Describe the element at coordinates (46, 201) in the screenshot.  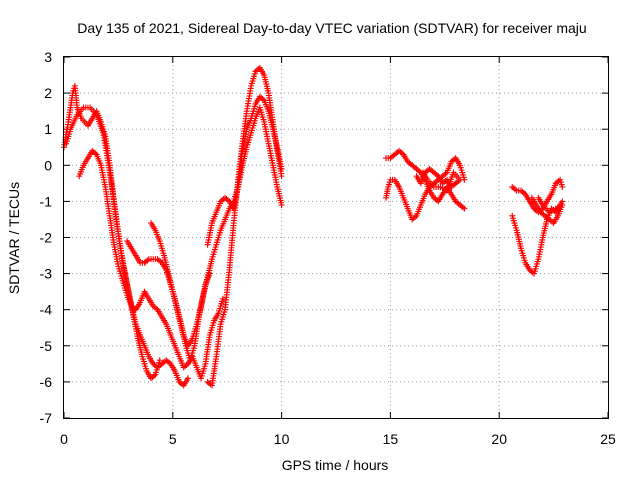
I see `y-tick-label: -1` at that location.